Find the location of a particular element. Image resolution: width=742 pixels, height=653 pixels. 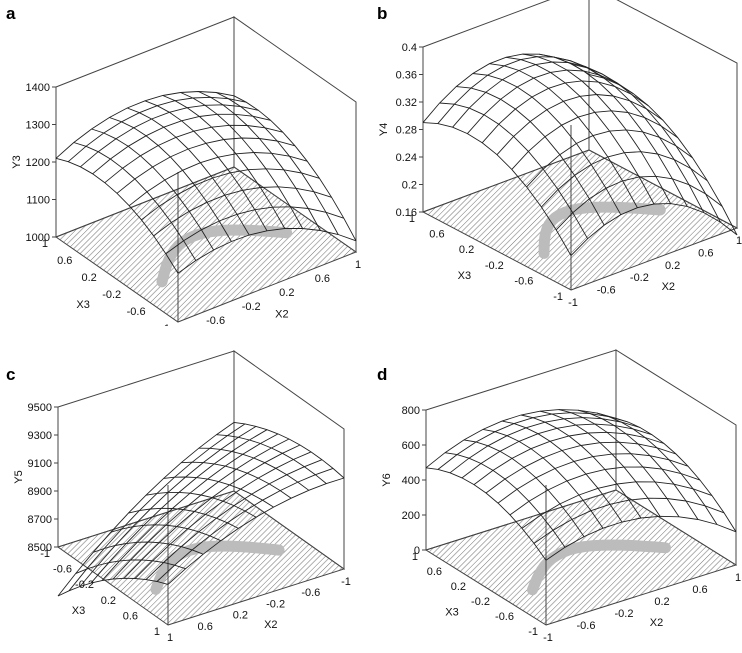

z-tick-label: 8700 is located at coordinates (40, 520).